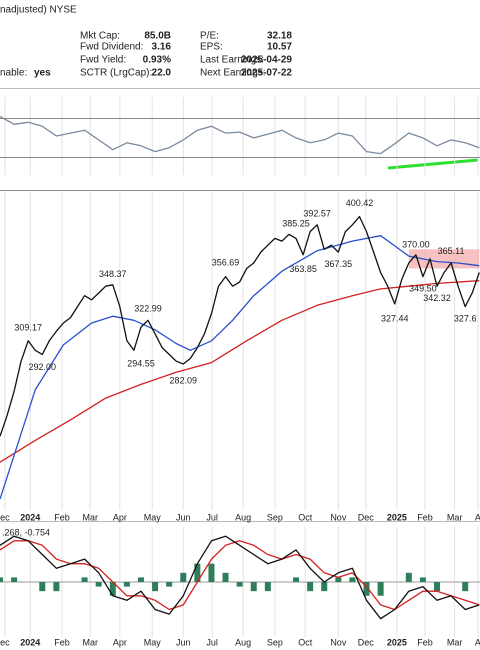  What do you see at coordinates (157, 60) in the screenshot?
I see `field-value: 0.93%` at bounding box center [157, 60].